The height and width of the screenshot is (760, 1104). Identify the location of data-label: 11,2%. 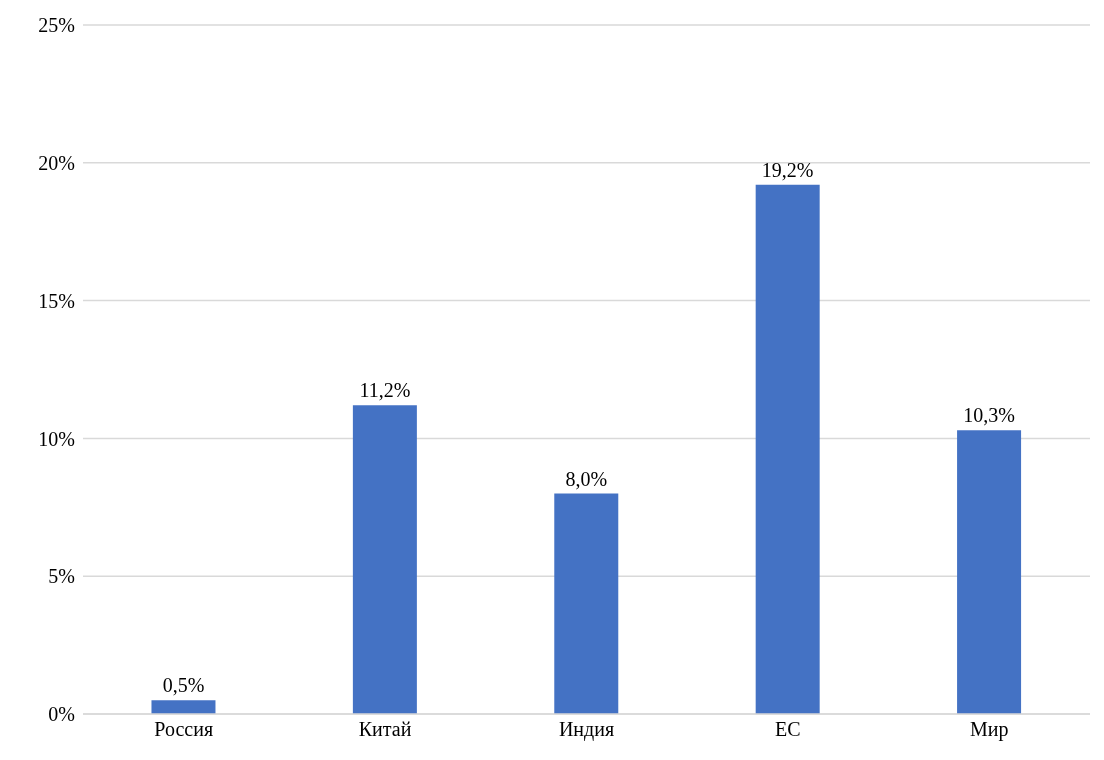
(385, 390).